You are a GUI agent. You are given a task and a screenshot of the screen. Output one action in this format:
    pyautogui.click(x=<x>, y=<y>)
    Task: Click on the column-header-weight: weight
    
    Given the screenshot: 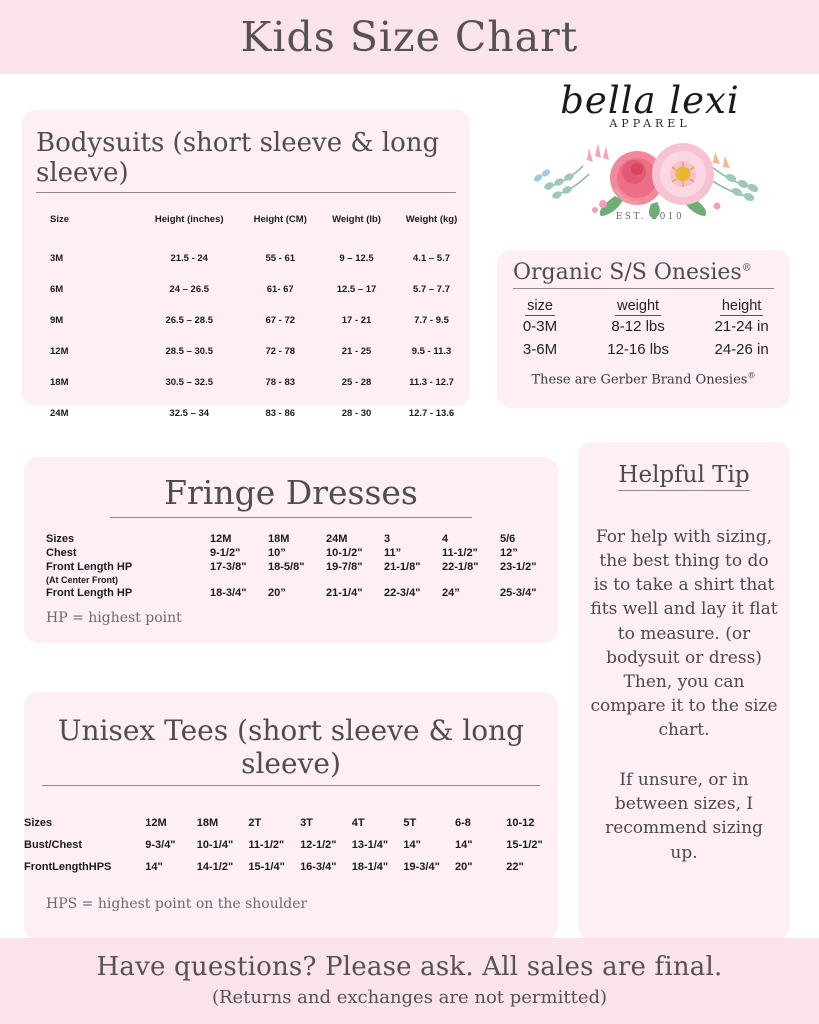 What is the action you would take?
    pyautogui.click(x=638, y=307)
    